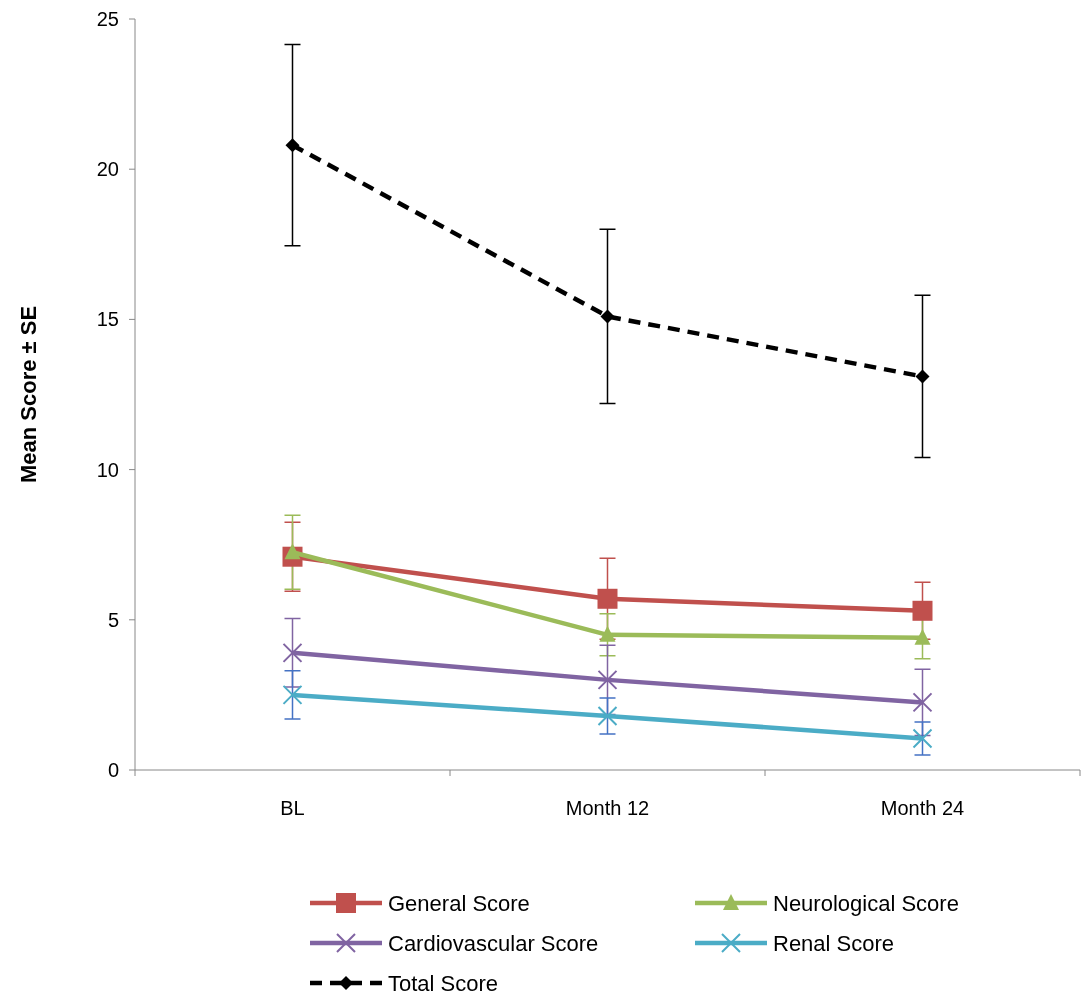  Describe the element at coordinates (493, 943) in the screenshot. I see `legend-label: Cardiovascular Score` at that location.